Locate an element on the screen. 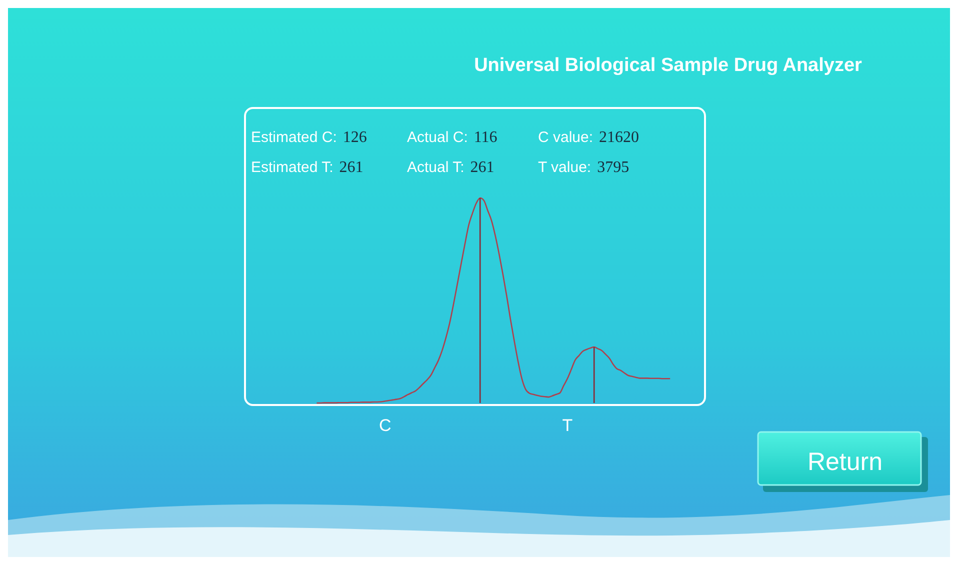 This screenshot has width=958, height=565. text: Estimated T: 261 is located at coordinates (307, 167).